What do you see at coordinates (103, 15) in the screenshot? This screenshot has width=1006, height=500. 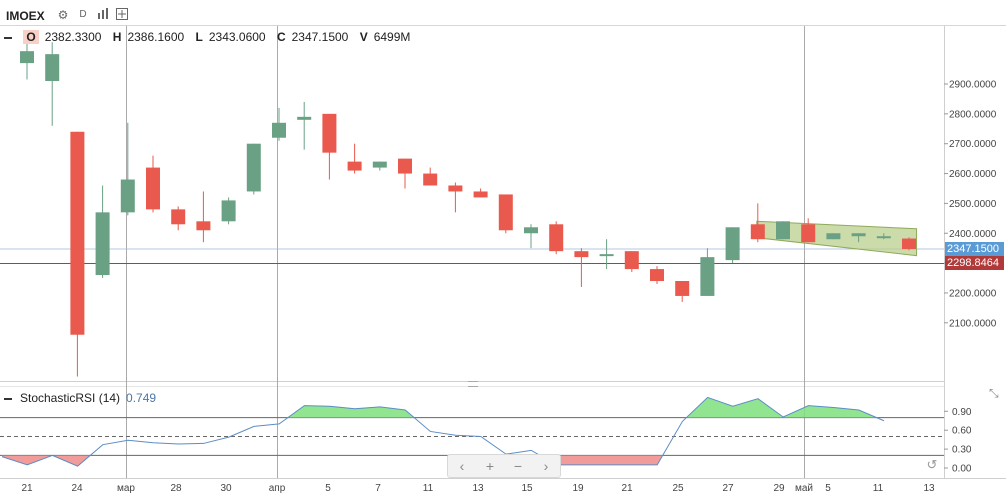 I see `bar-chart-icon` at bounding box center [103, 15].